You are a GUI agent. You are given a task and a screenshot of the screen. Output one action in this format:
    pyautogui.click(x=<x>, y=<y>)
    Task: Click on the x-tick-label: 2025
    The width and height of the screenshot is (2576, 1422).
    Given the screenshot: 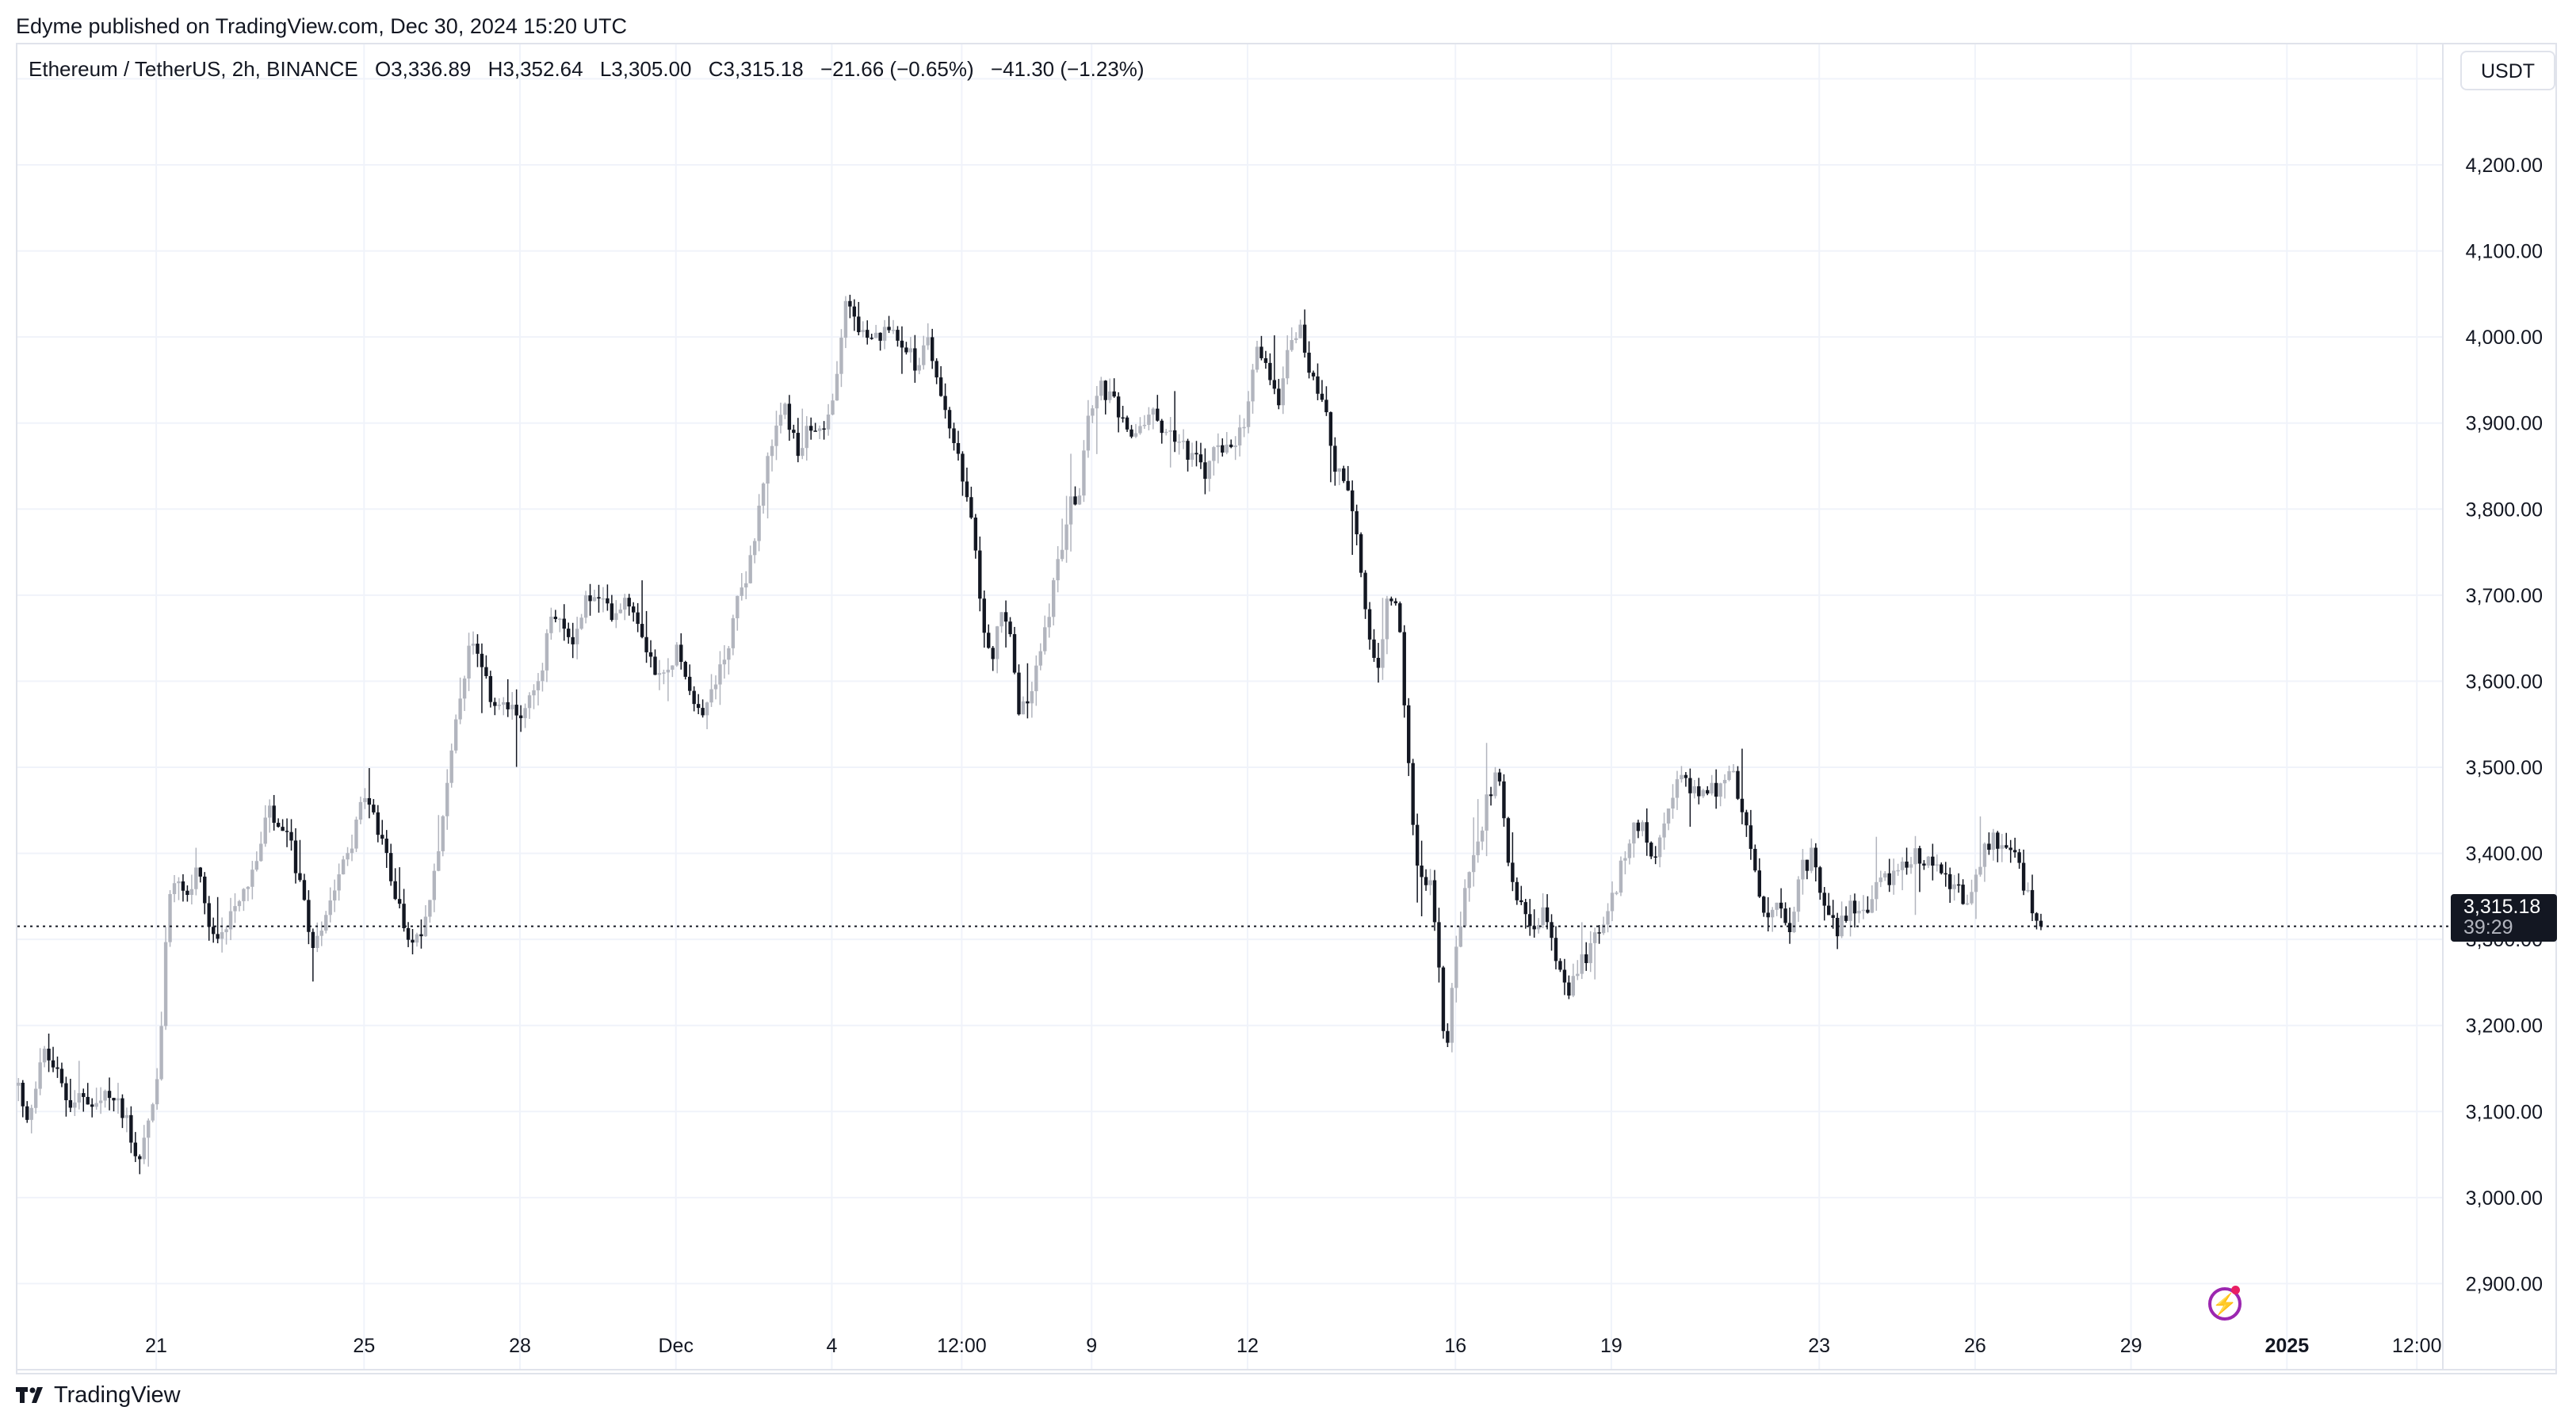 What is the action you would take?
    pyautogui.click(x=2287, y=1346)
    